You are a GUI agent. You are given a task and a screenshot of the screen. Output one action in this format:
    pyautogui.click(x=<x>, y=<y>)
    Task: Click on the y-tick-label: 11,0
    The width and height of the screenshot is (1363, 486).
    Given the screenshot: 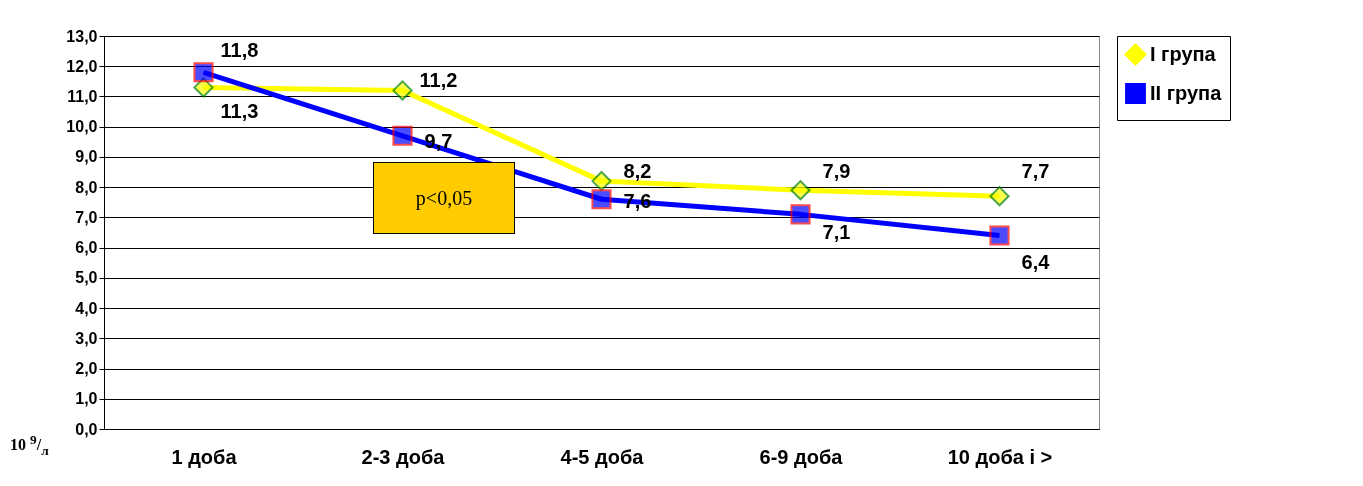 What is the action you would take?
    pyautogui.click(x=82, y=96)
    